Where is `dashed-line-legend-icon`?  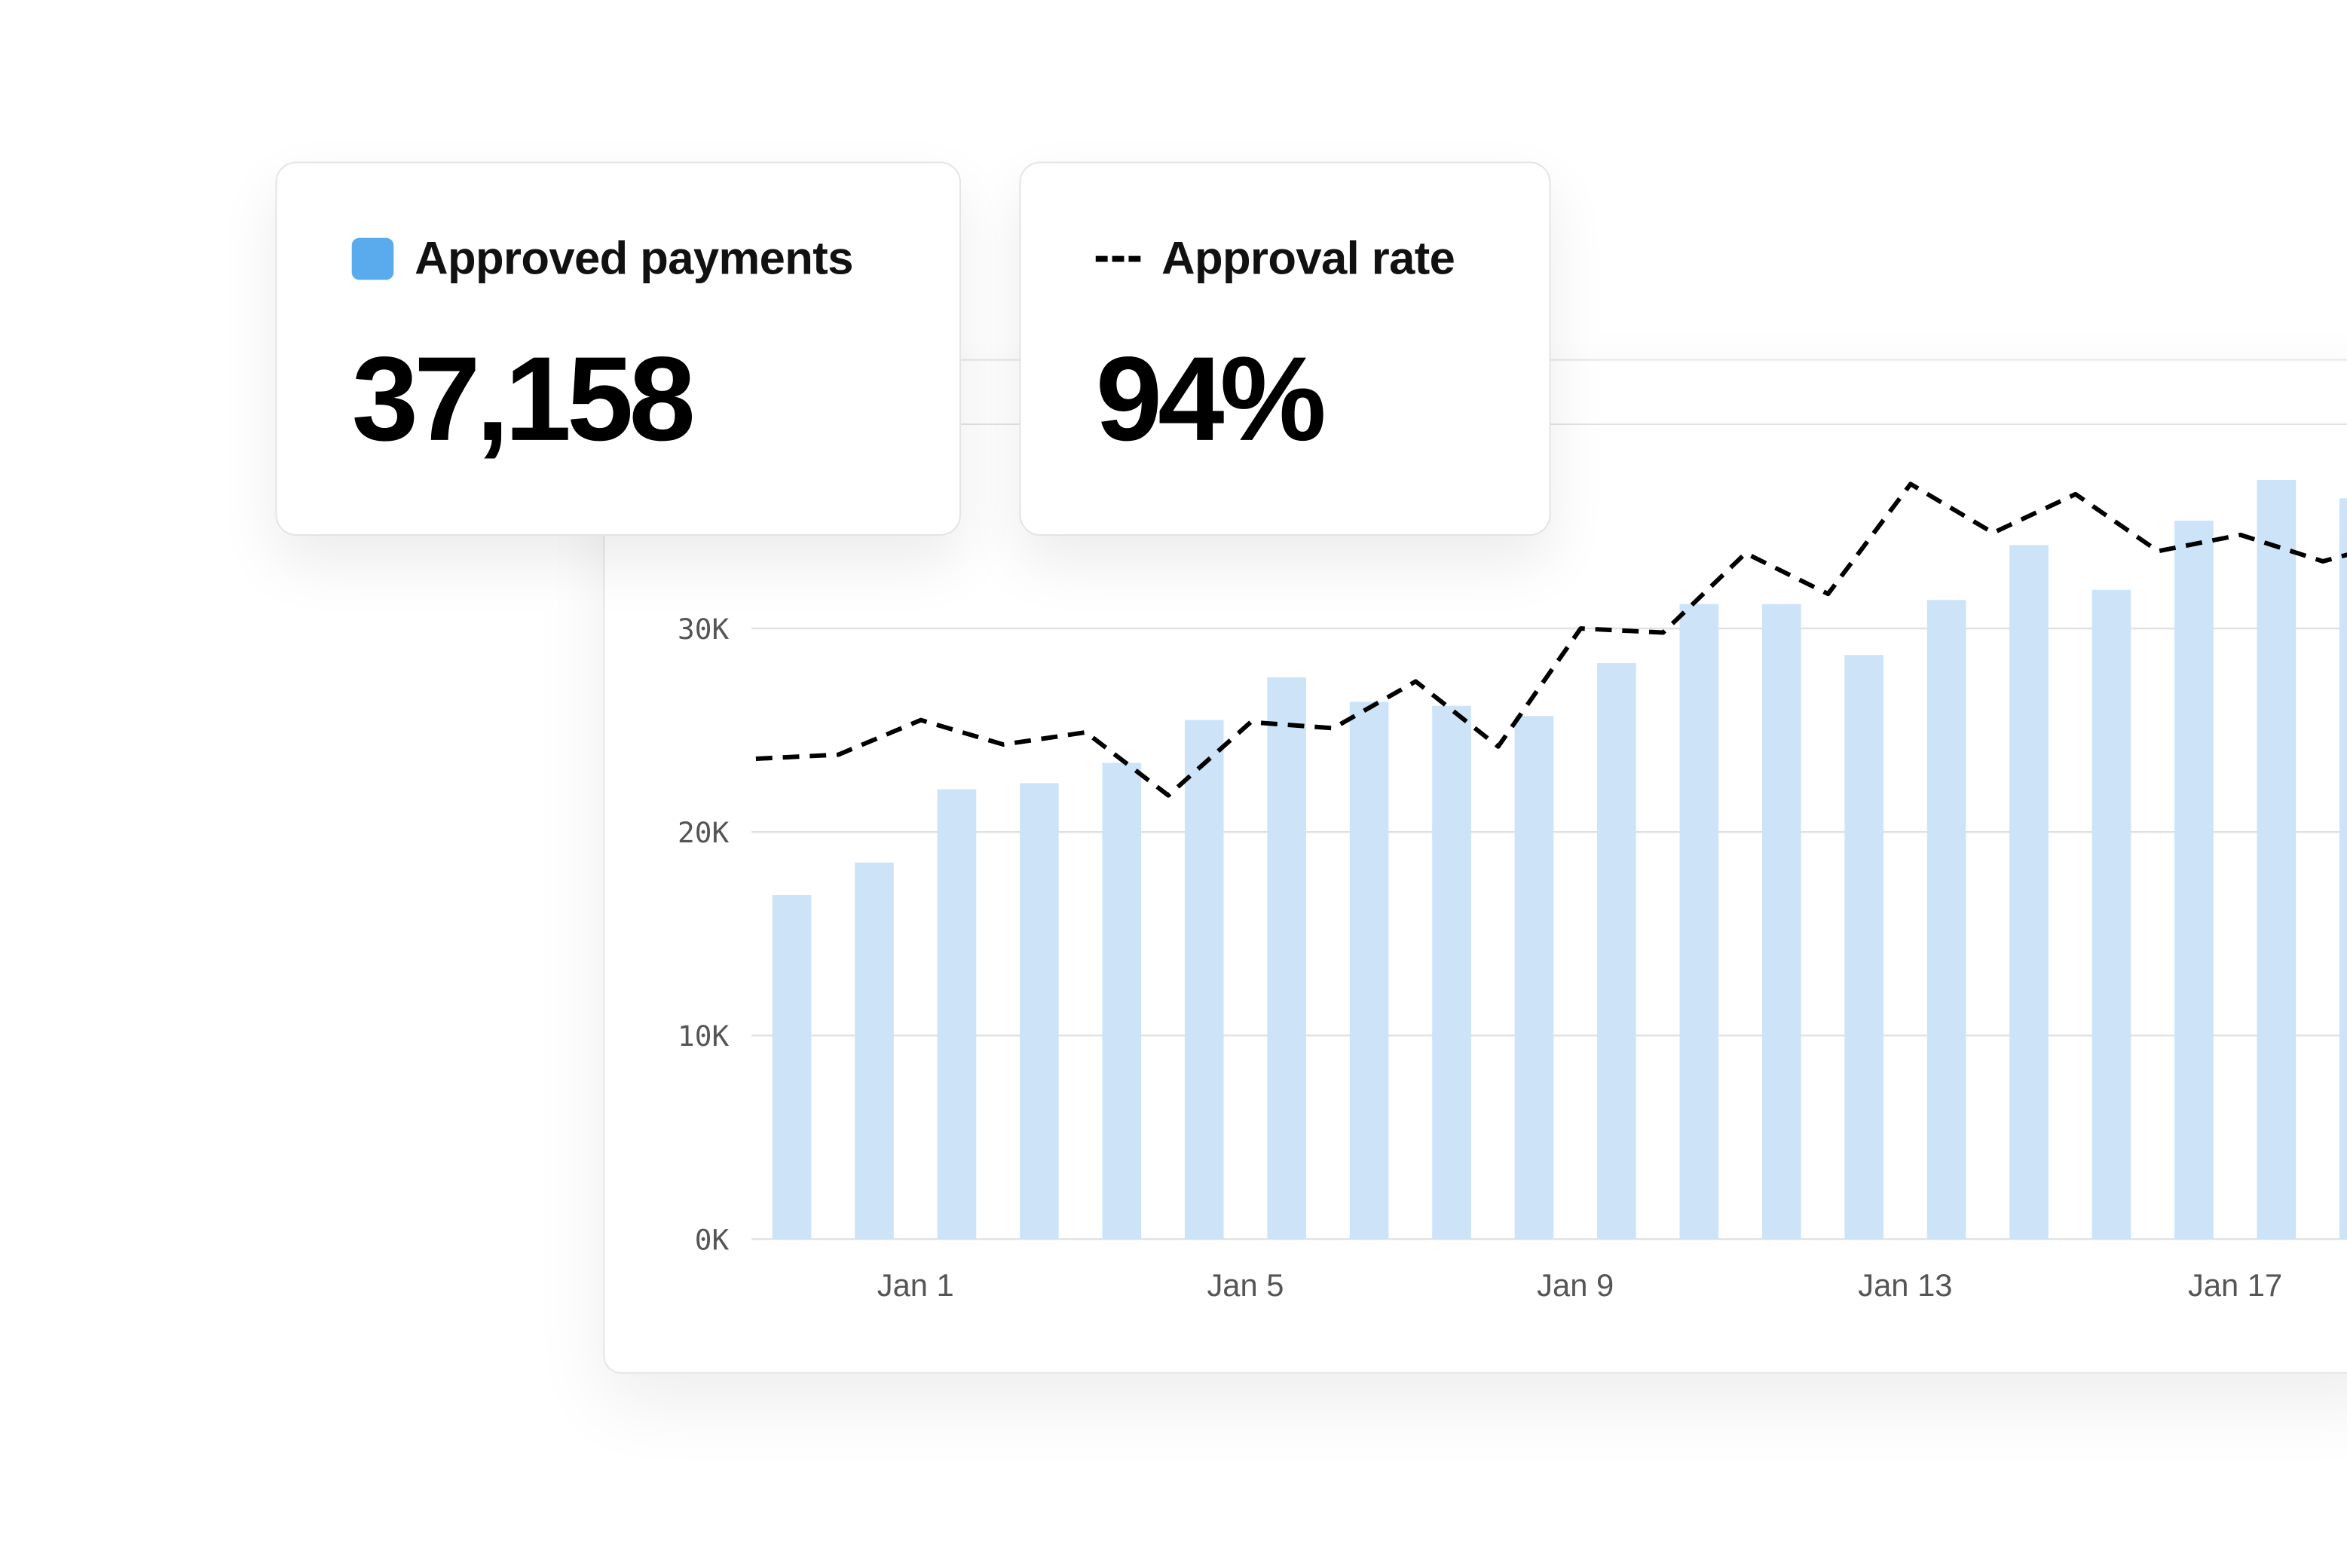 dashed-line-legend-icon is located at coordinates (1118, 258).